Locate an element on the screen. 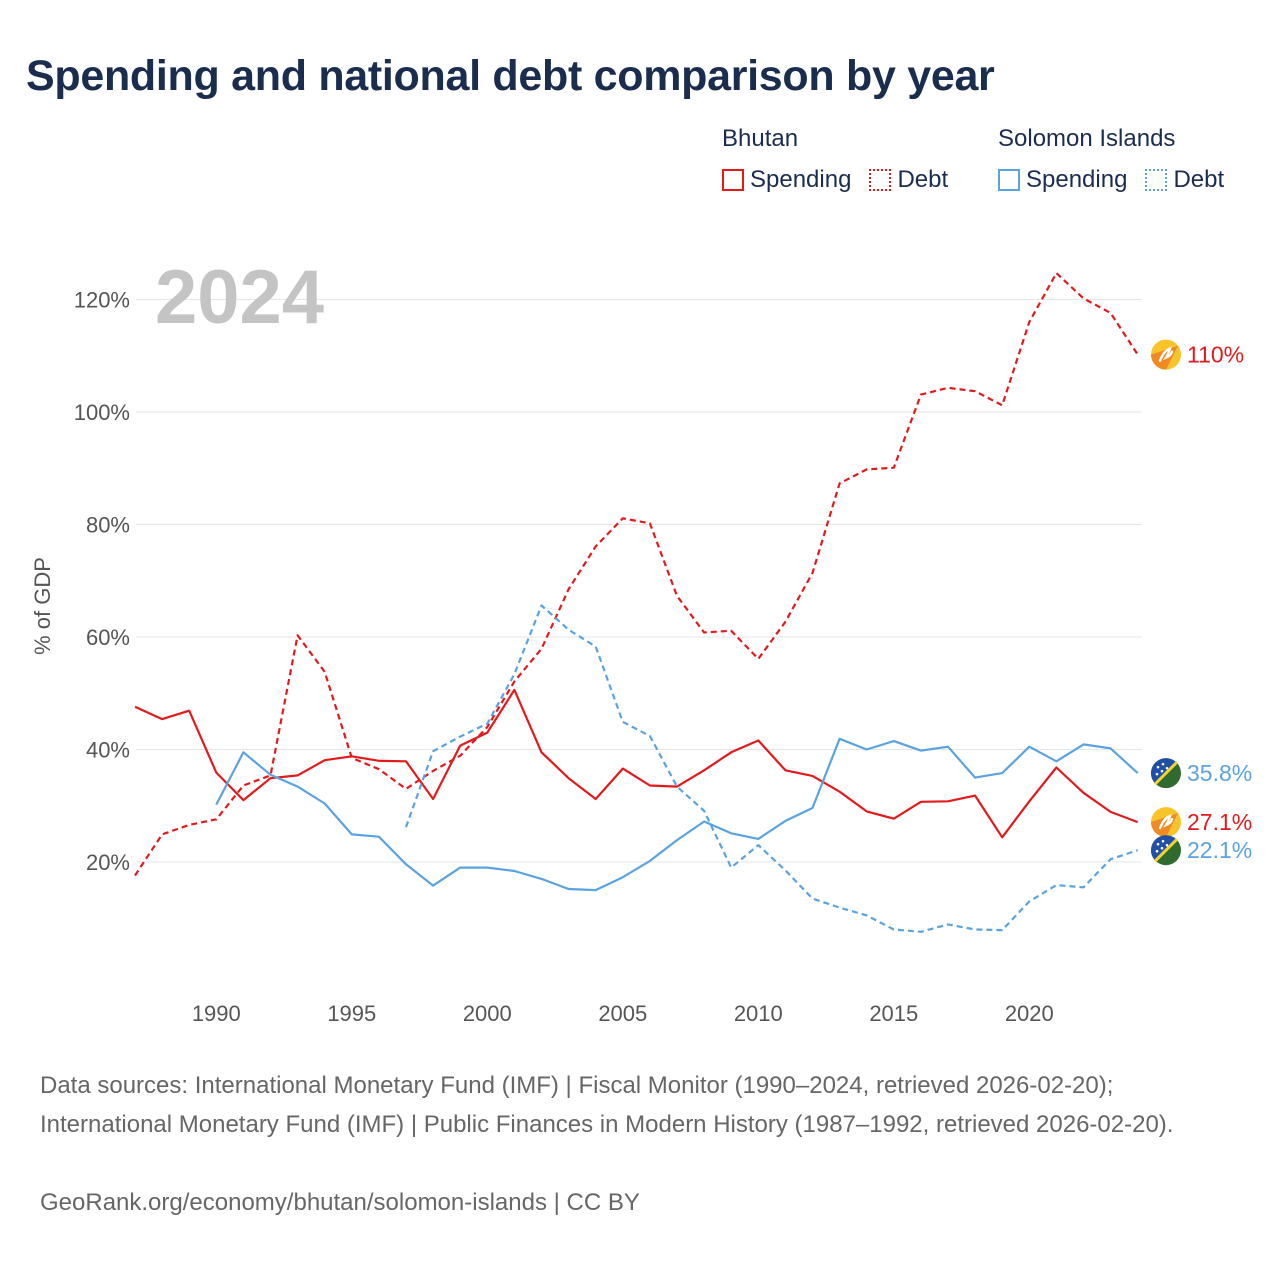 This screenshot has width=1280, height=1280. legend-group-name: Solomon Islands is located at coordinates (1087, 138).